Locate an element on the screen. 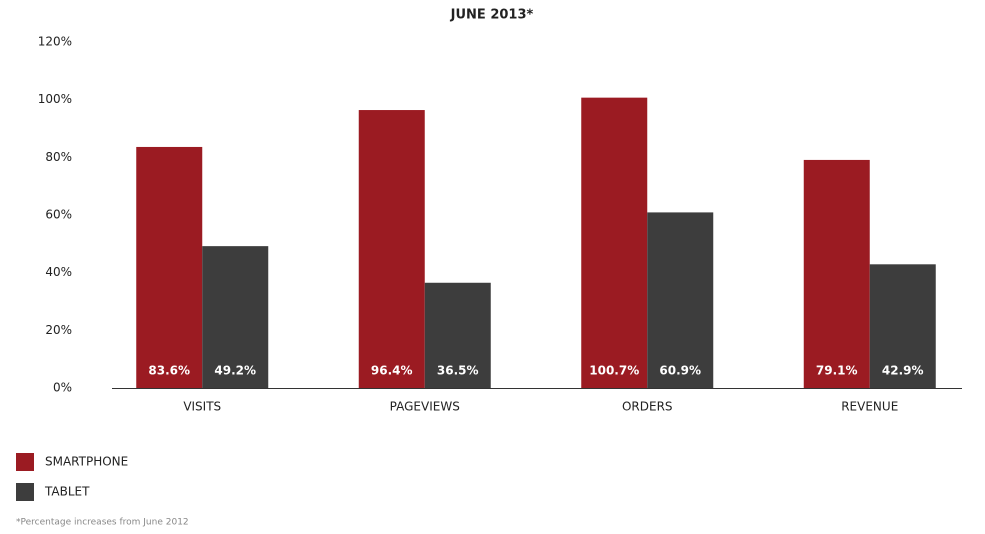  x-tick-label: ORDERS is located at coordinates (647, 407).